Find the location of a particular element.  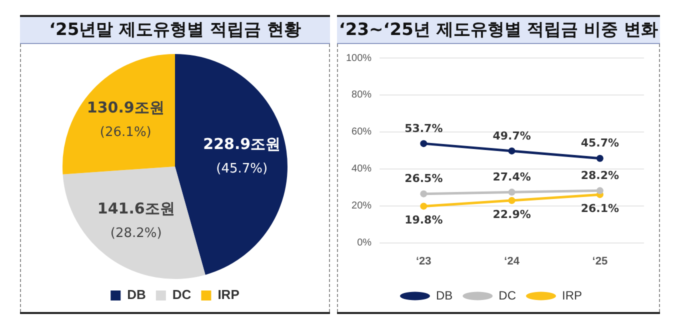

data-label: 45.7% is located at coordinates (600, 143).